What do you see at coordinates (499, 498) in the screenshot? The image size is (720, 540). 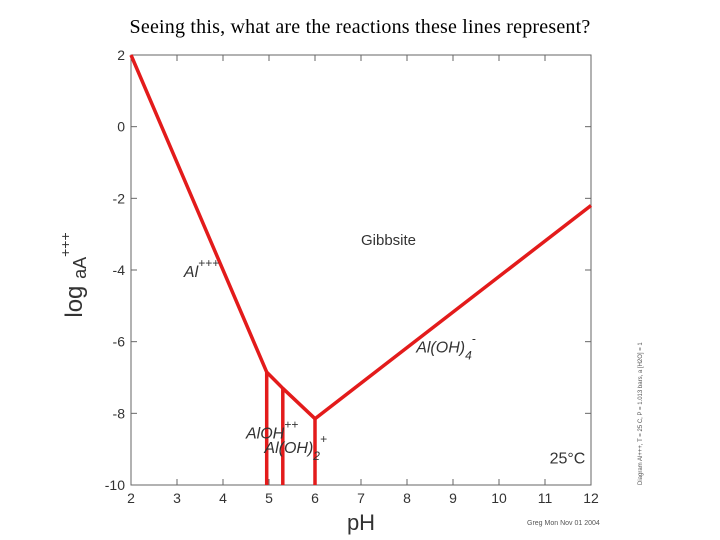 I see `x-tick-label: 10` at bounding box center [499, 498].